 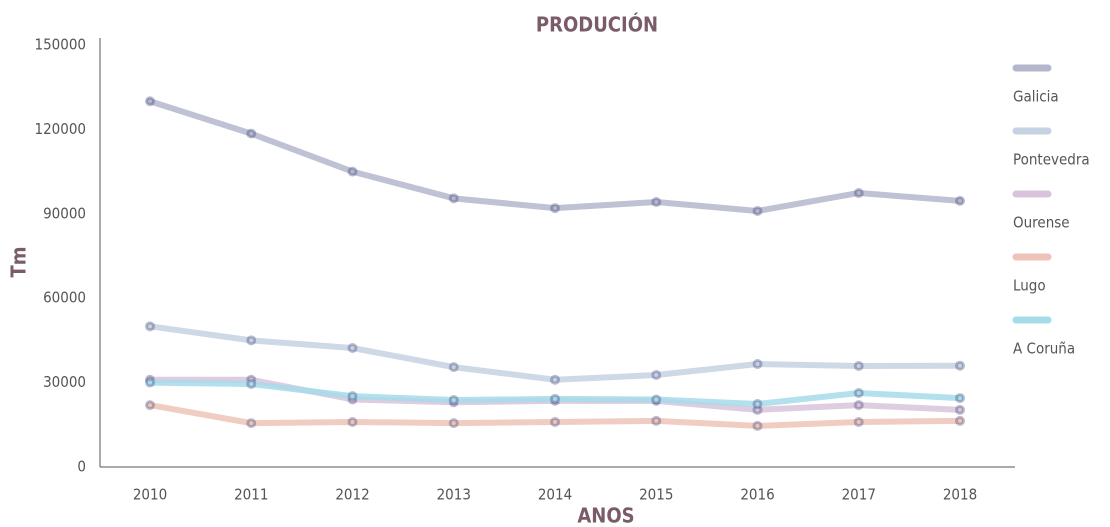 I want to click on x-tick-label: 2017, so click(x=859, y=495).